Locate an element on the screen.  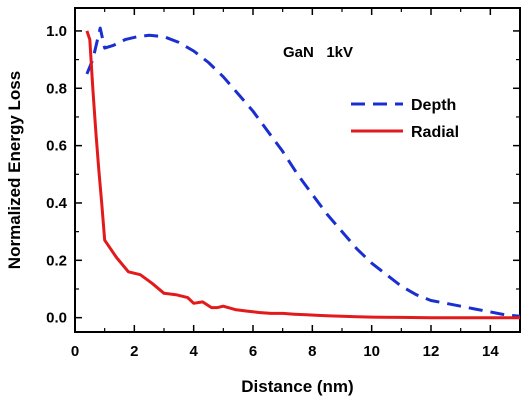
x-tick-label: 6 is located at coordinates (253, 351).